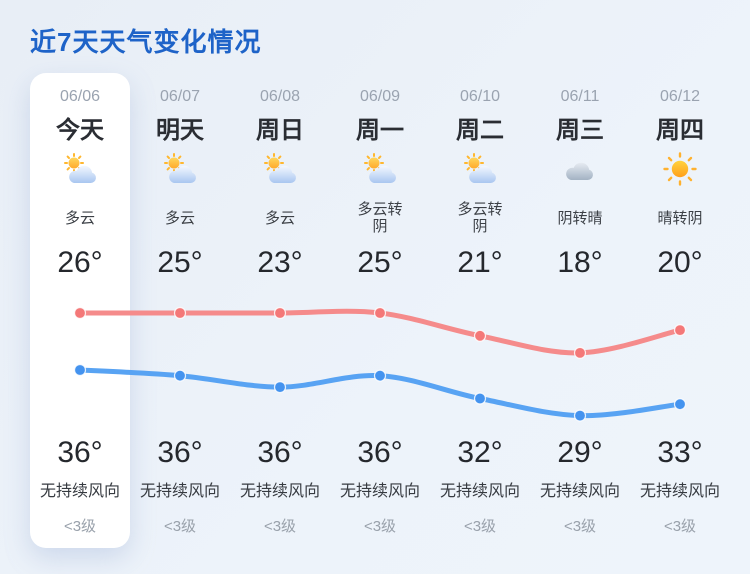  I want to click on day-name-label: 周二, so click(480, 130).